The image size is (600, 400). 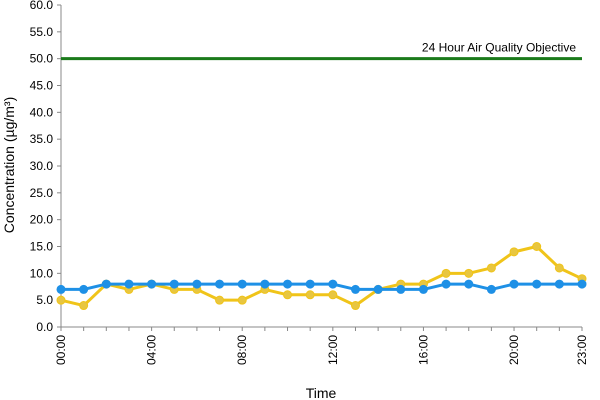 I want to click on y-tick-label: 40.0, so click(x=42, y=112).